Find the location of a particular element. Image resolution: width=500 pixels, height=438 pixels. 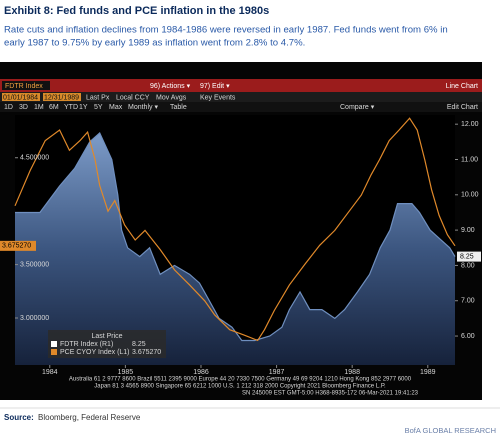

ranges: 1D 3D 1M 6M YTD 1Y 5Y Max is located at coordinates (63, 107).